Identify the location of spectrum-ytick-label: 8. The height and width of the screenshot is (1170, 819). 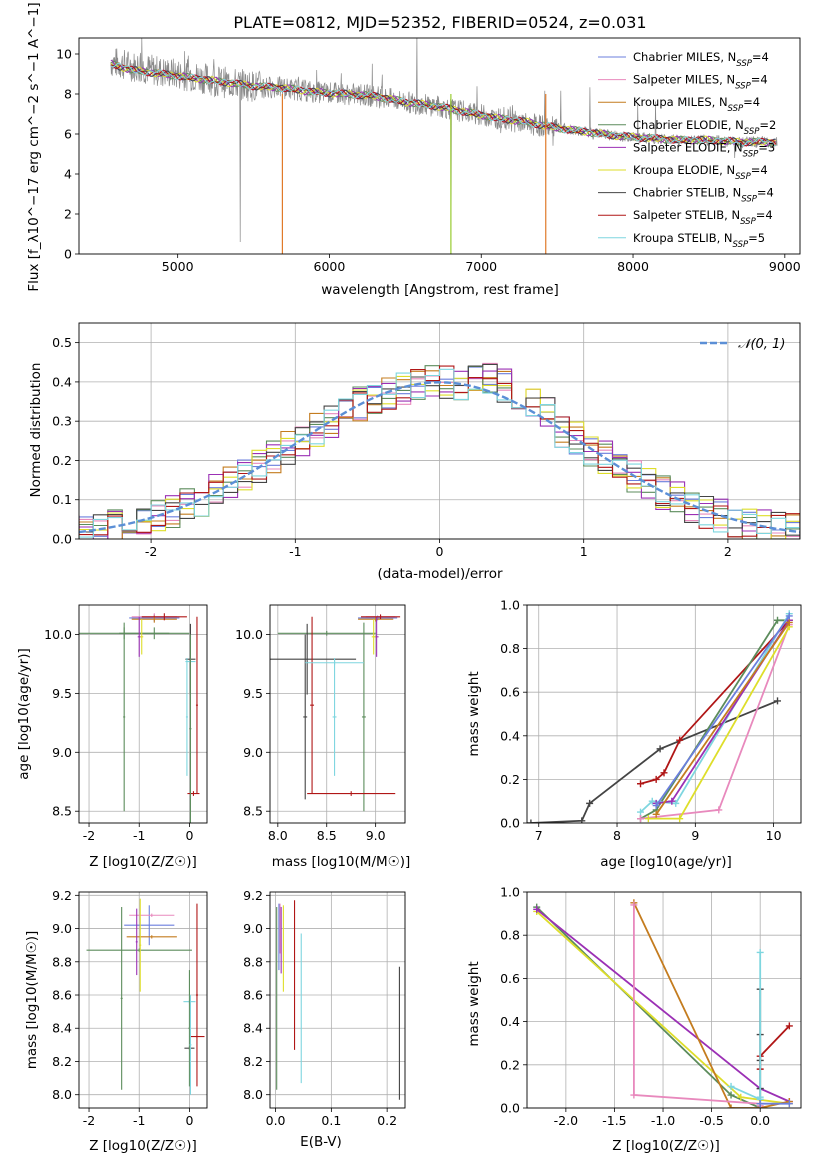
(68, 94).